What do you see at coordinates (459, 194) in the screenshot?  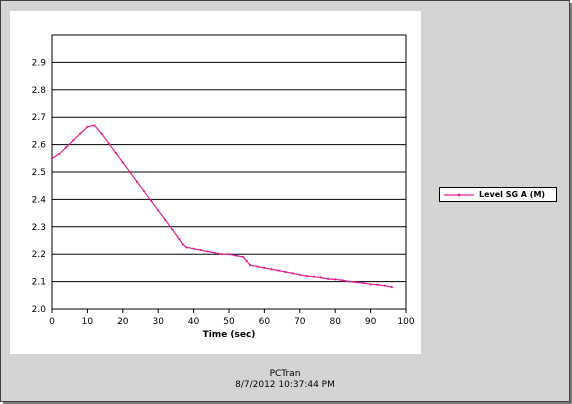 I see `legend-swatch` at bounding box center [459, 194].